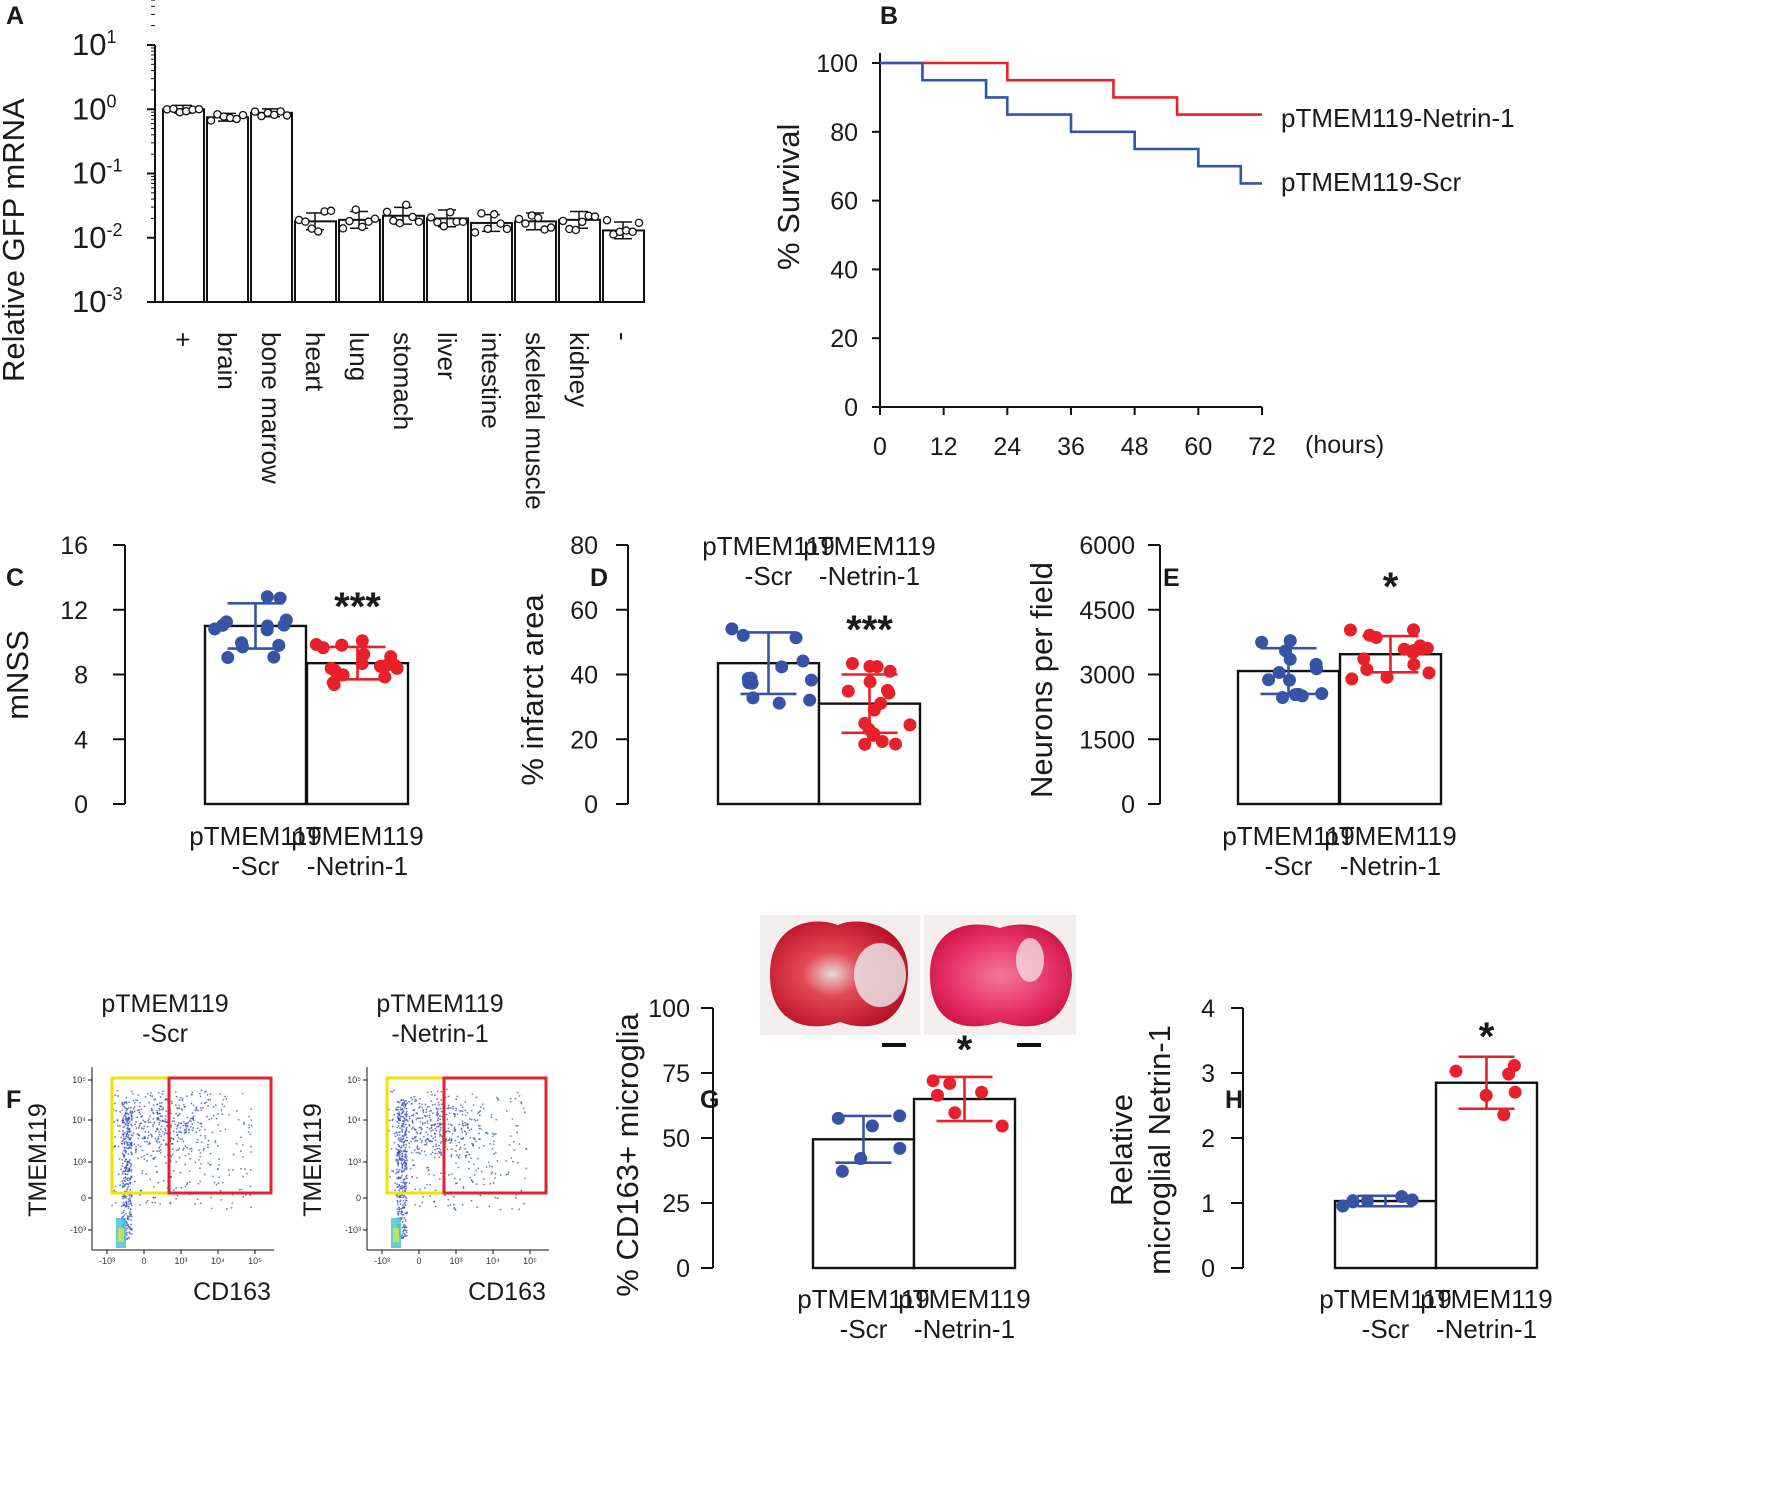 This screenshot has width=1767, height=1503. Describe the element at coordinates (918, 981) in the screenshot. I see `brain-section-images` at that location.